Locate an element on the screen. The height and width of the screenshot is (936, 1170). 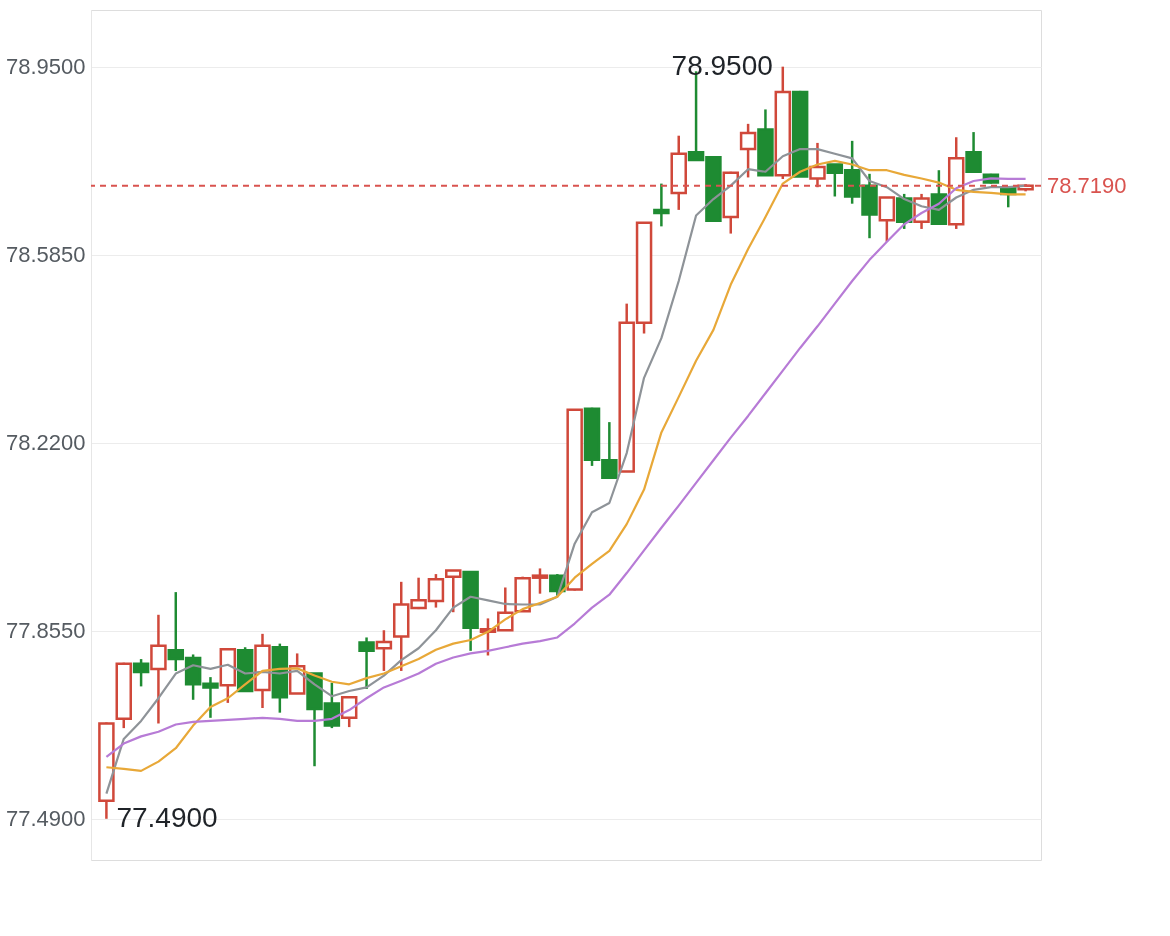
ref-line-label: 78.7190 is located at coordinates (1087, 185).